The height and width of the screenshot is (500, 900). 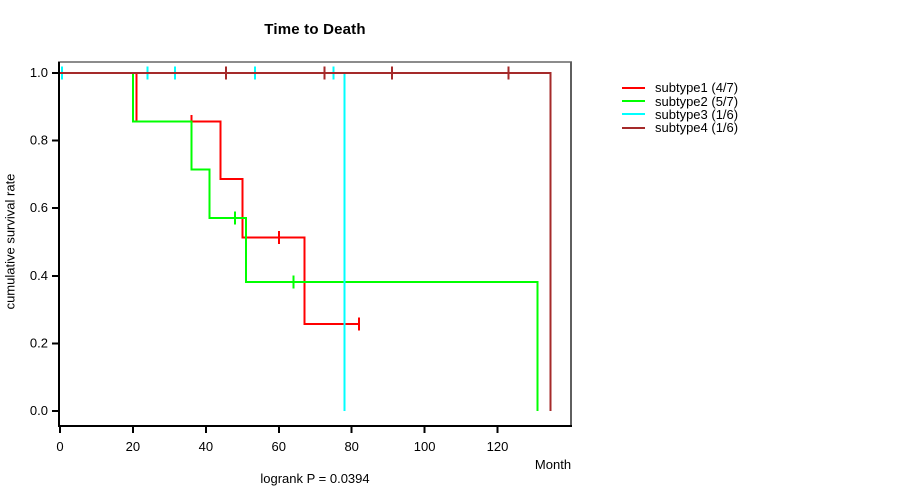 I want to click on legend-label: subtype1 (4/7), so click(x=697, y=88).